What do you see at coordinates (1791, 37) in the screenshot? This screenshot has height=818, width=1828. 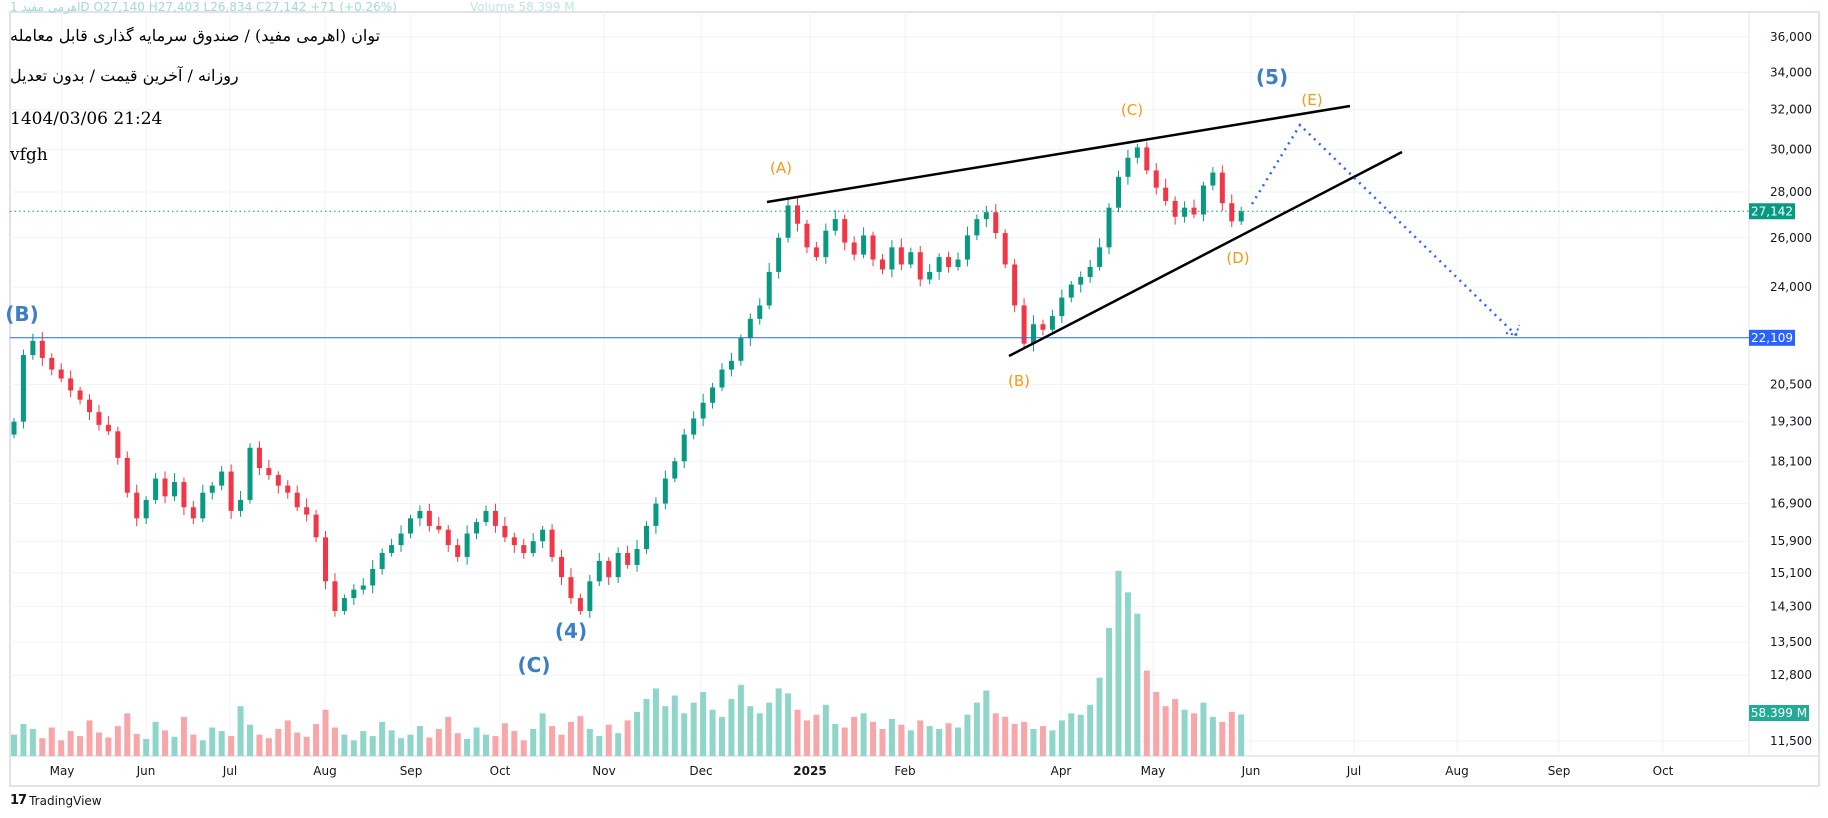 I see `price-axis-label: 36,000` at bounding box center [1791, 37].